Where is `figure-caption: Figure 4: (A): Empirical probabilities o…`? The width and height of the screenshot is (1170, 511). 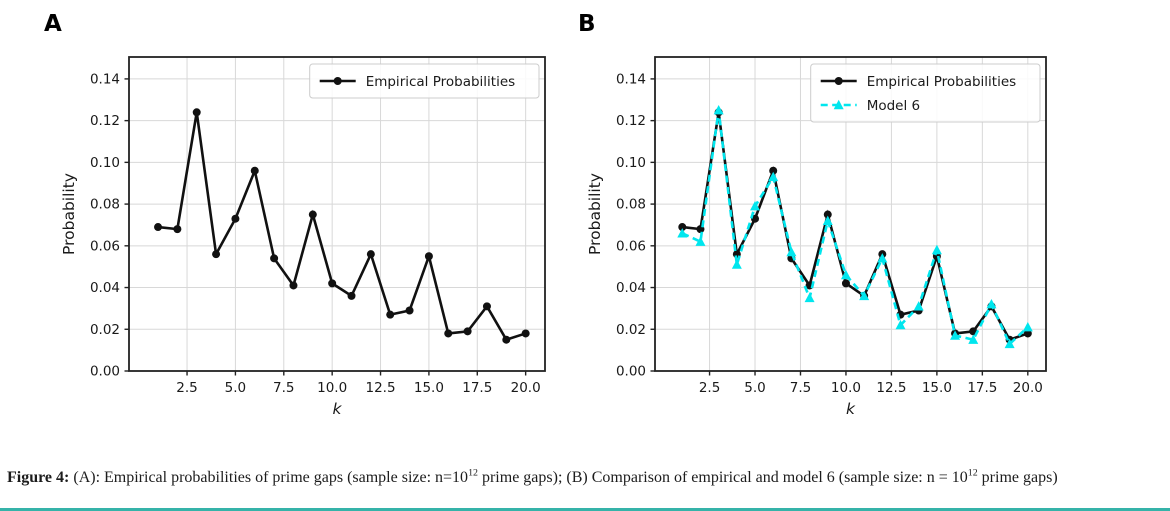 figure-caption: Figure 4: (A): Empirical probabilities o… is located at coordinates (583, 478).